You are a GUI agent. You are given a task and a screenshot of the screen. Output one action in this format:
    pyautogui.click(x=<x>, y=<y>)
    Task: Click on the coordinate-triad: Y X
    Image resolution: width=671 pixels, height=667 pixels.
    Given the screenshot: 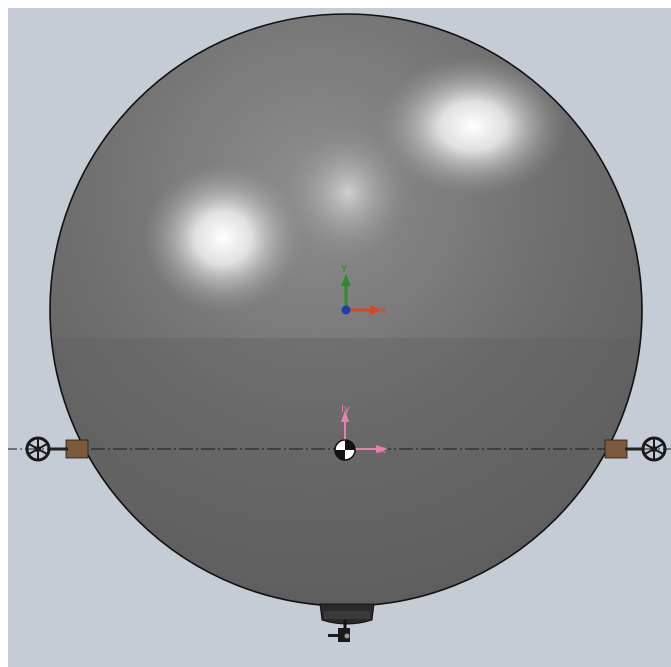 What is the action you would take?
    pyautogui.click(x=363, y=290)
    